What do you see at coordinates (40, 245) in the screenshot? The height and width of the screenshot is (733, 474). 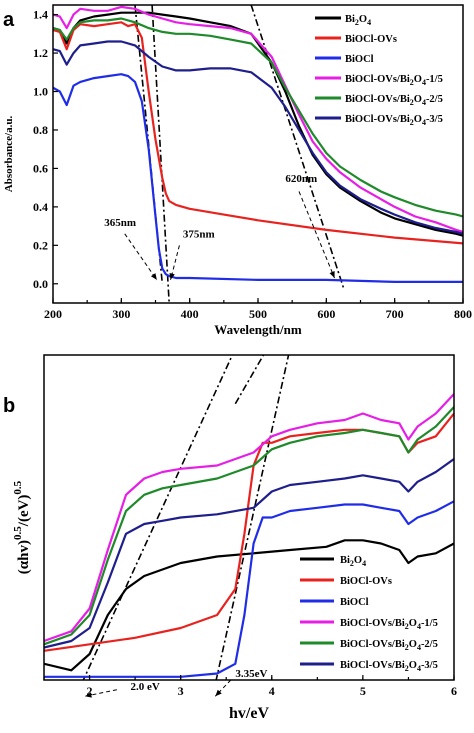 I see `y-tick-label: 0.2` at bounding box center [40, 245].